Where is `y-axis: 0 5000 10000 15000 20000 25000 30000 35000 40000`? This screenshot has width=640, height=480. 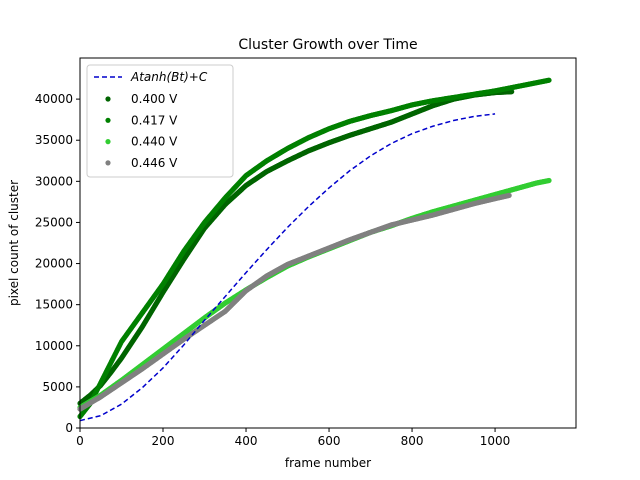
y-axis: 0 5000 10000 15000 20000 25000 30000 35000 40000 is located at coordinates (57, 263).